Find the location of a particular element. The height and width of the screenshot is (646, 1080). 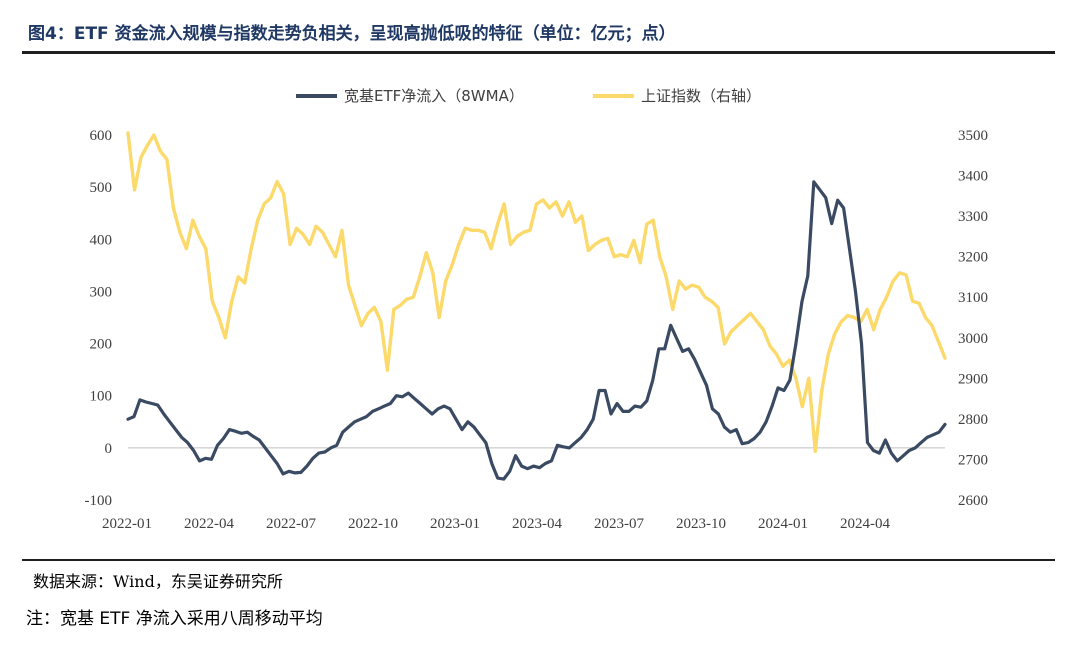

left-tick-label: 600 is located at coordinates (101, 136).